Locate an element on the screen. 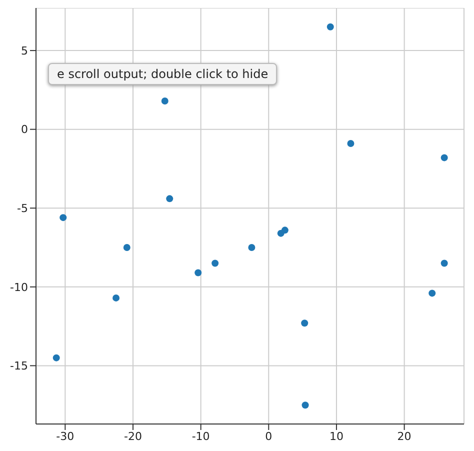 This screenshot has height=451, width=474. x-tick-label: 0 is located at coordinates (268, 436).